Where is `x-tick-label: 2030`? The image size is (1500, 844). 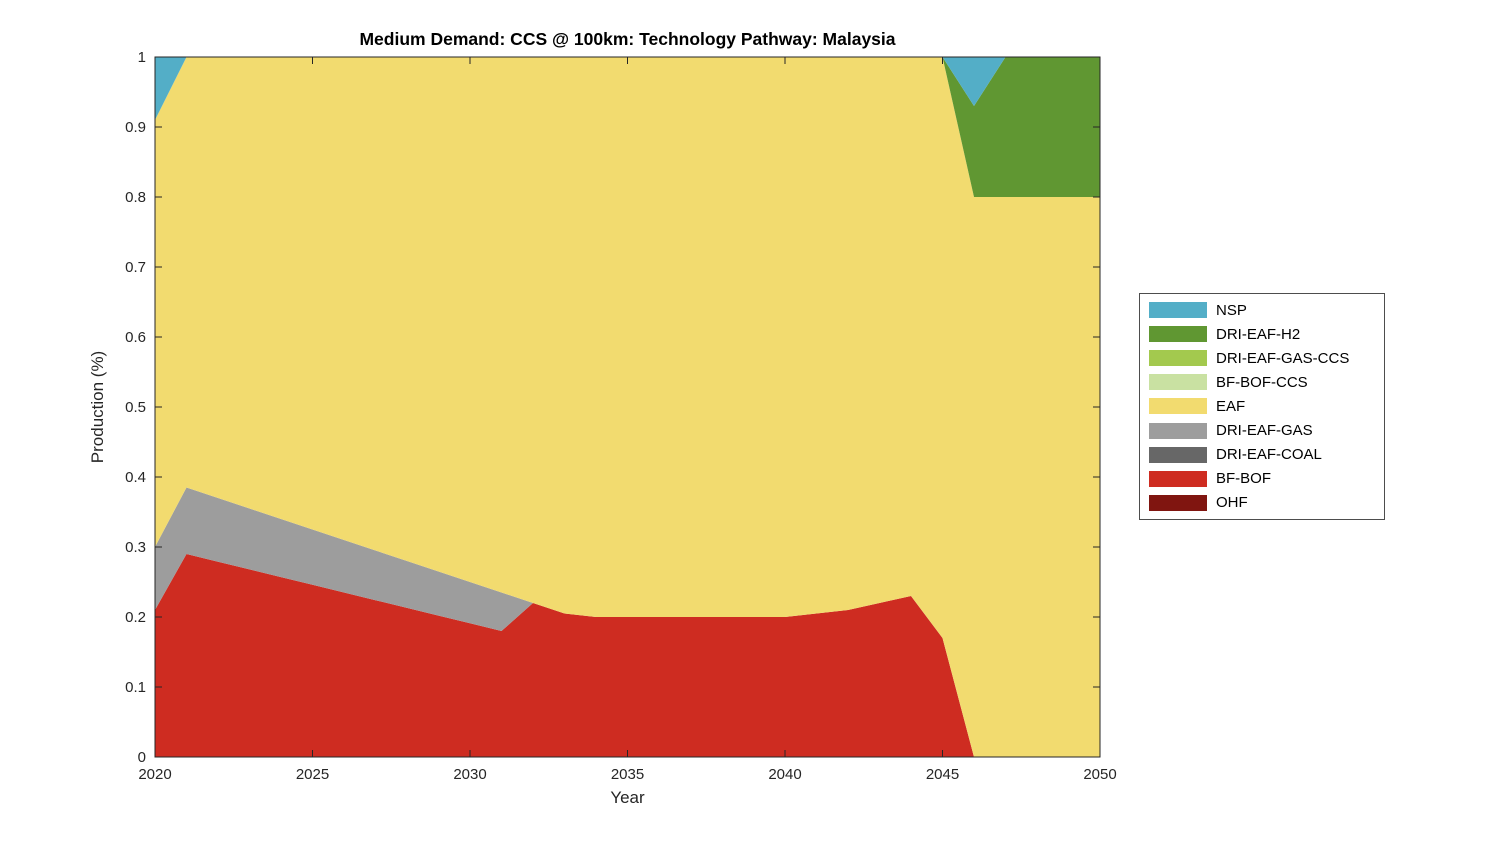 x-tick-label: 2030 is located at coordinates (469, 774).